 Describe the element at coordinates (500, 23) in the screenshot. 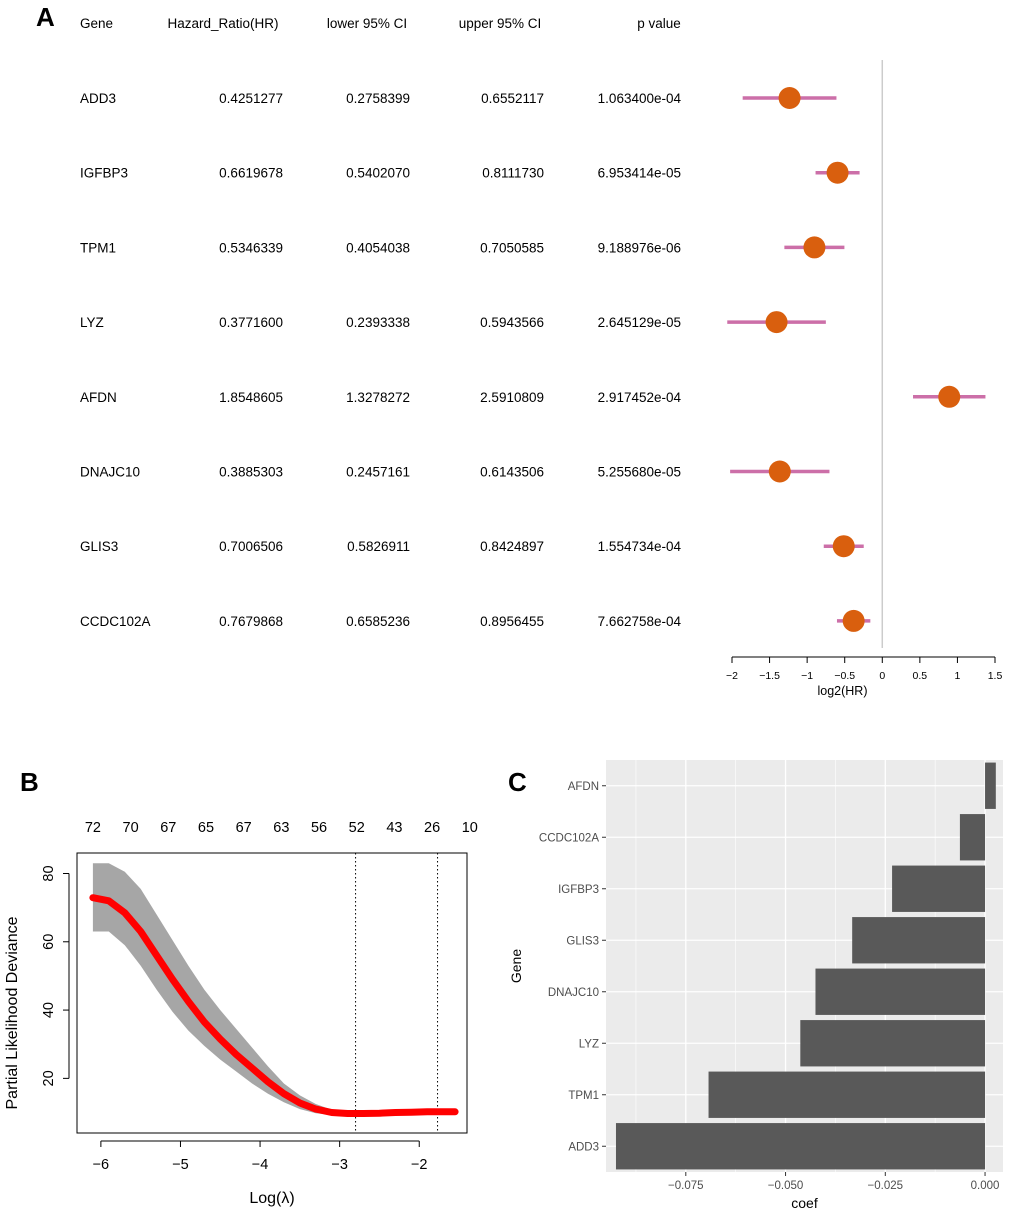

I see `column-header-upper-ci: upper 95% CI` at that location.